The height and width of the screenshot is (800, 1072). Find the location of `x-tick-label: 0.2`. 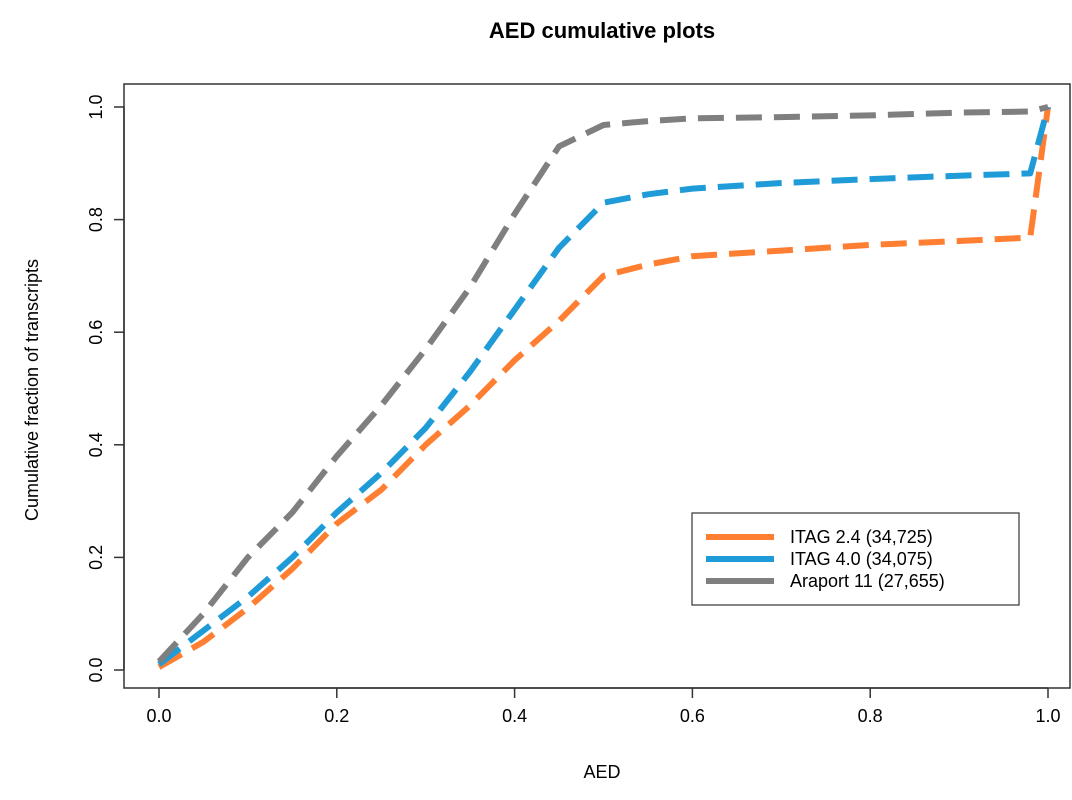

x-tick-label: 0.2 is located at coordinates (336, 716).